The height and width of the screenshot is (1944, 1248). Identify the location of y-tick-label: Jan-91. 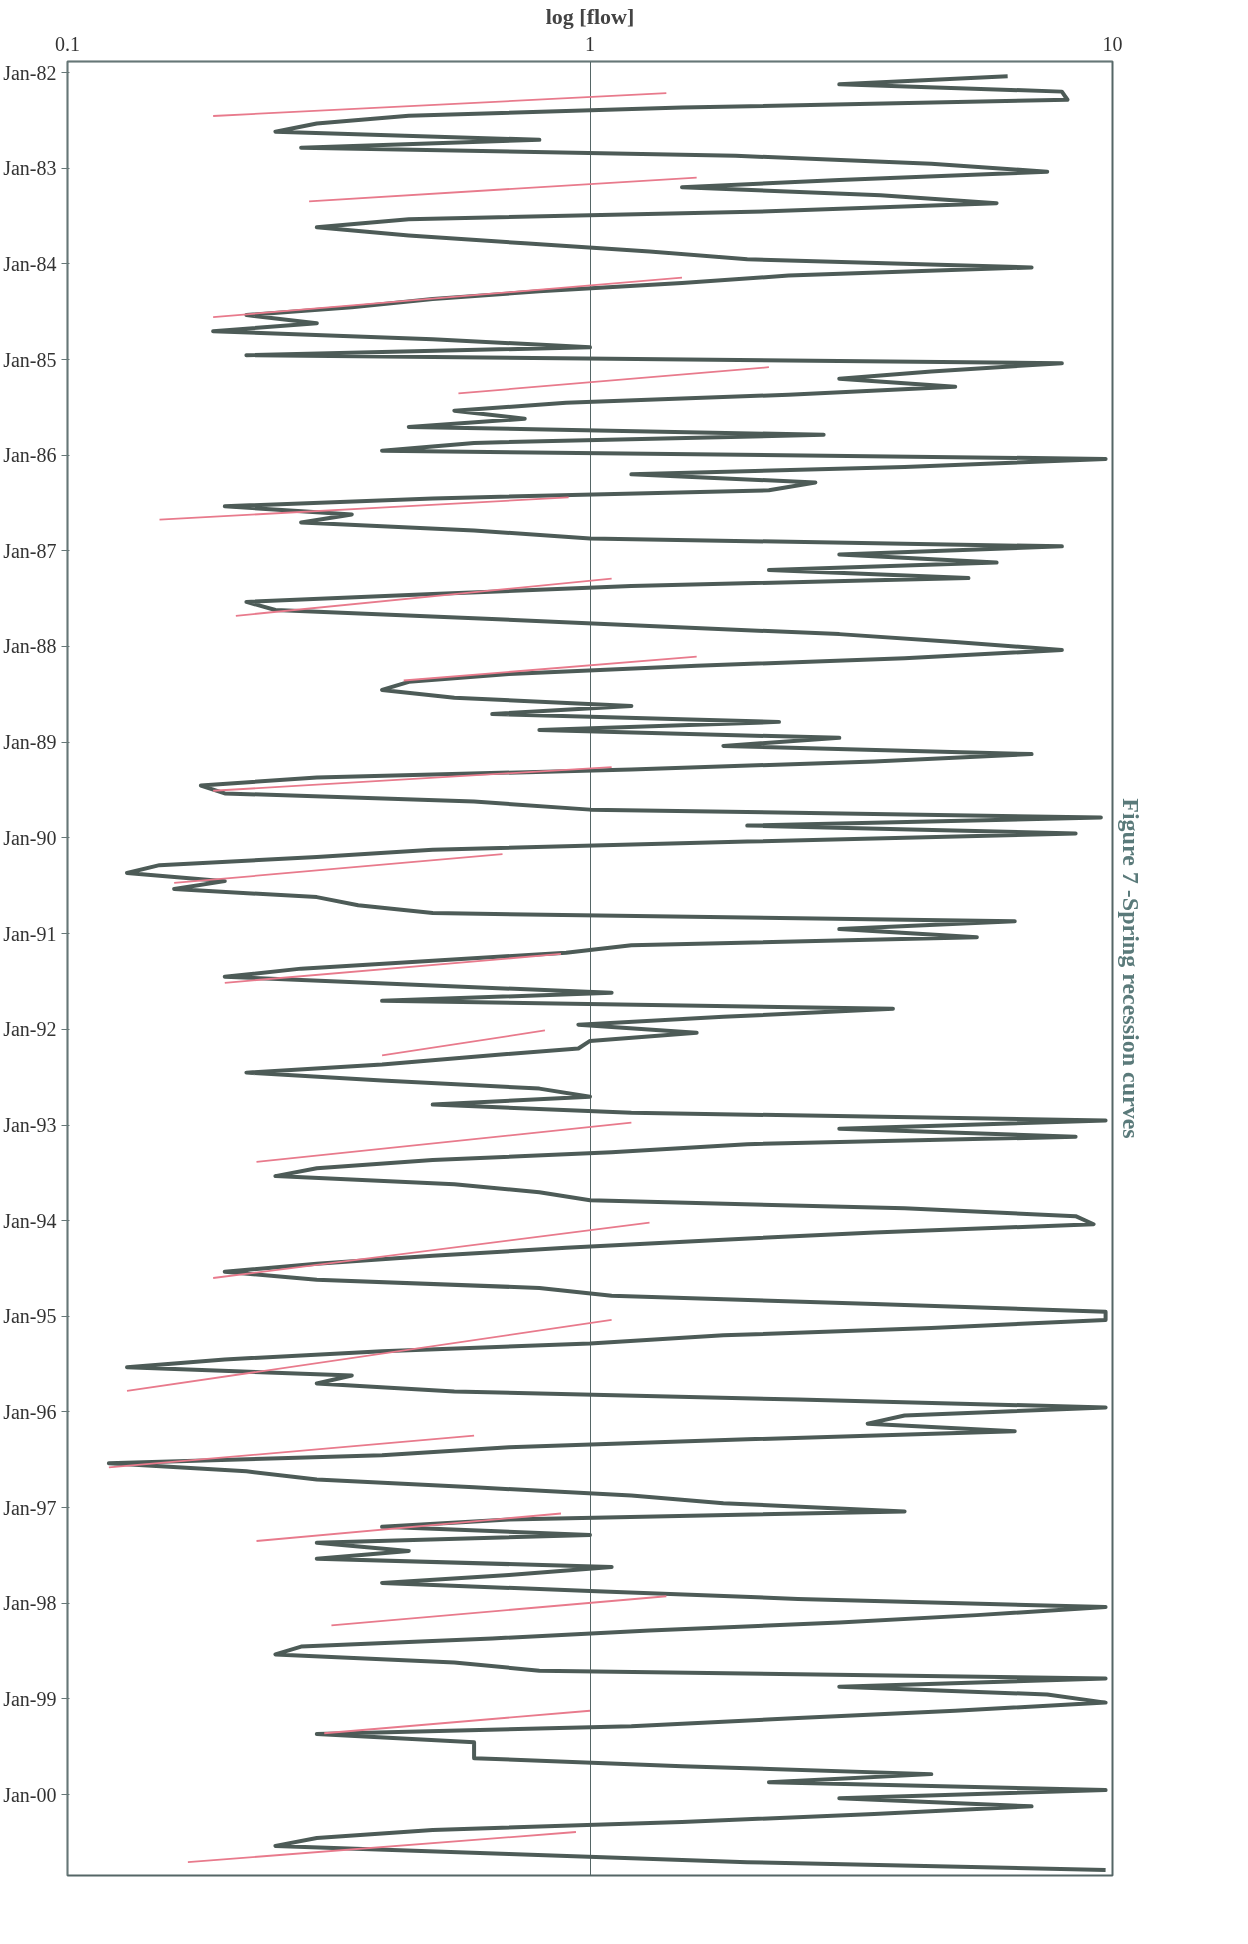
(30, 933).